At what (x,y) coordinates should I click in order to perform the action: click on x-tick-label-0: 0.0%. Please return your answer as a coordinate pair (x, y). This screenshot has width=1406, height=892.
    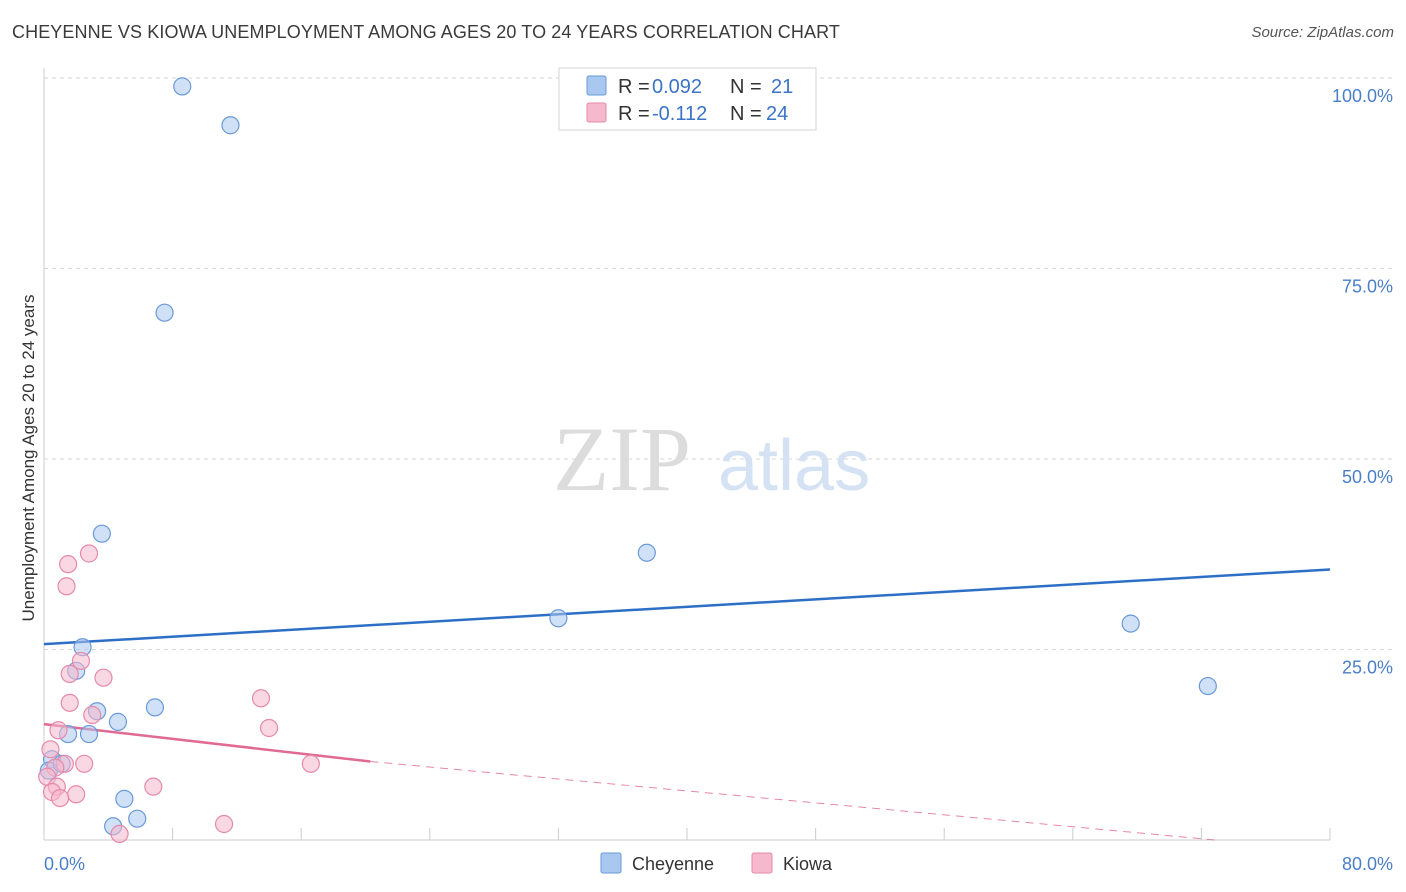
    Looking at the image, I should click on (64, 864).